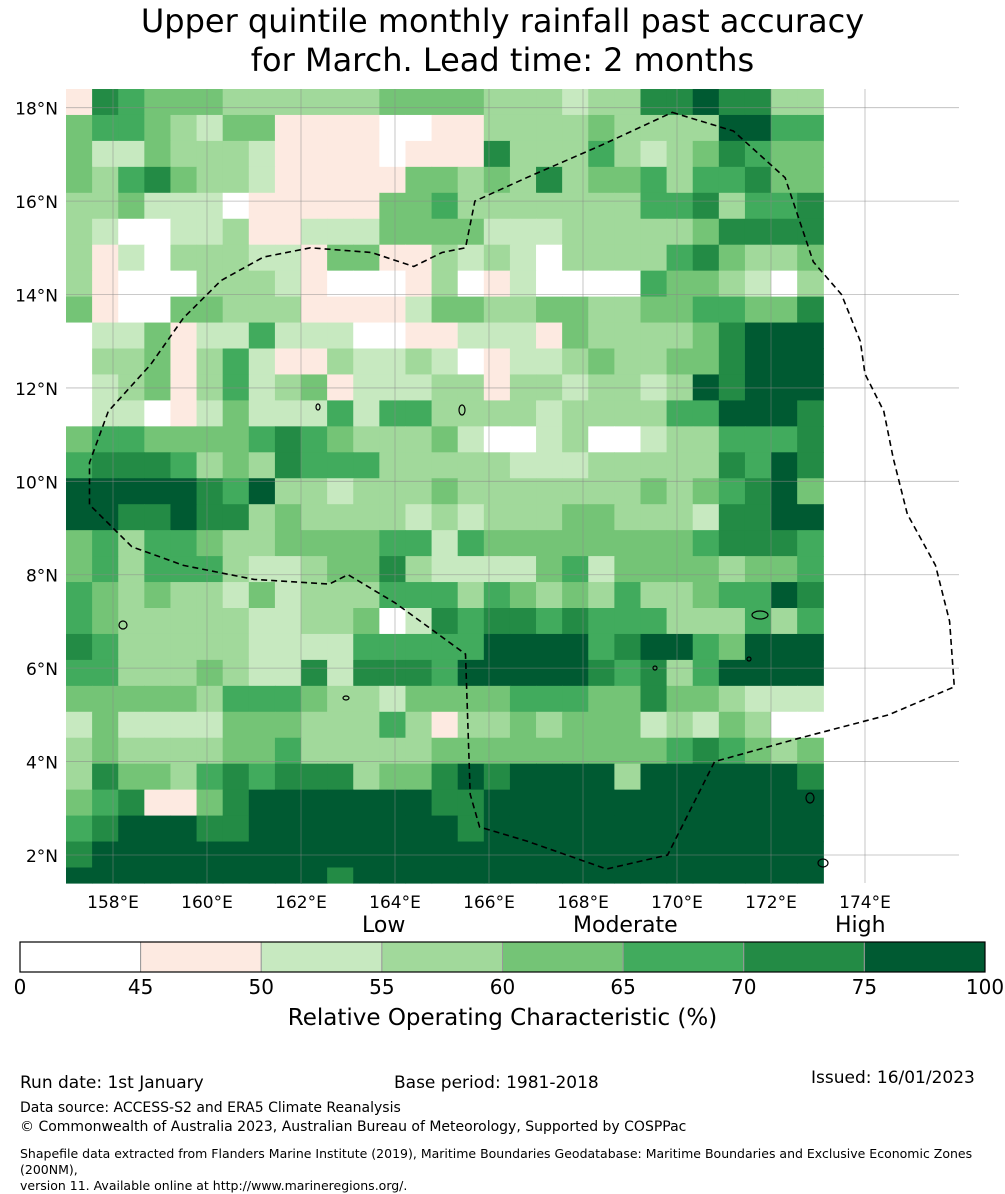 The width and height of the screenshot is (1005, 1194). Describe the element at coordinates (36, 110) in the screenshot. I see `latitude-label: 18°N` at that location.